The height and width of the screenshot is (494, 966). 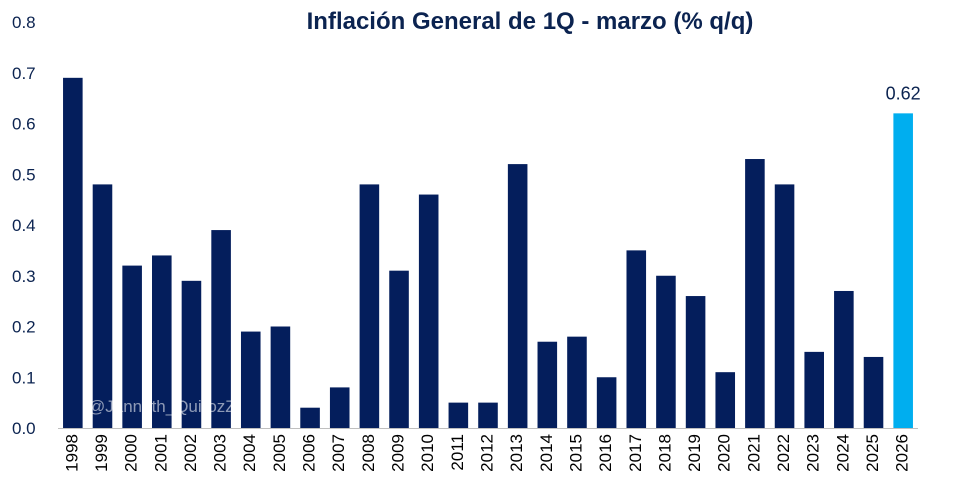 What do you see at coordinates (814, 389) in the screenshot?
I see `bar-2023` at bounding box center [814, 389].